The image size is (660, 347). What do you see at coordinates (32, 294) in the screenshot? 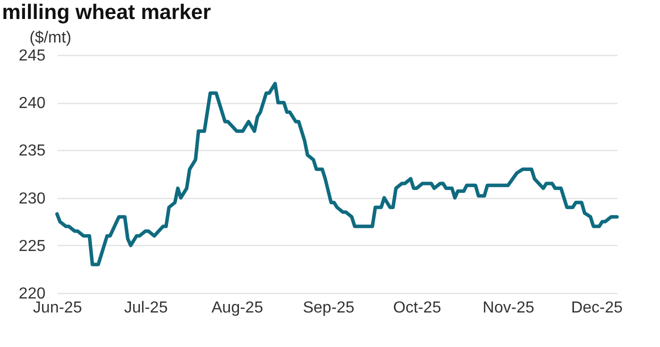
I see `y-tick-label: 220` at bounding box center [32, 294].